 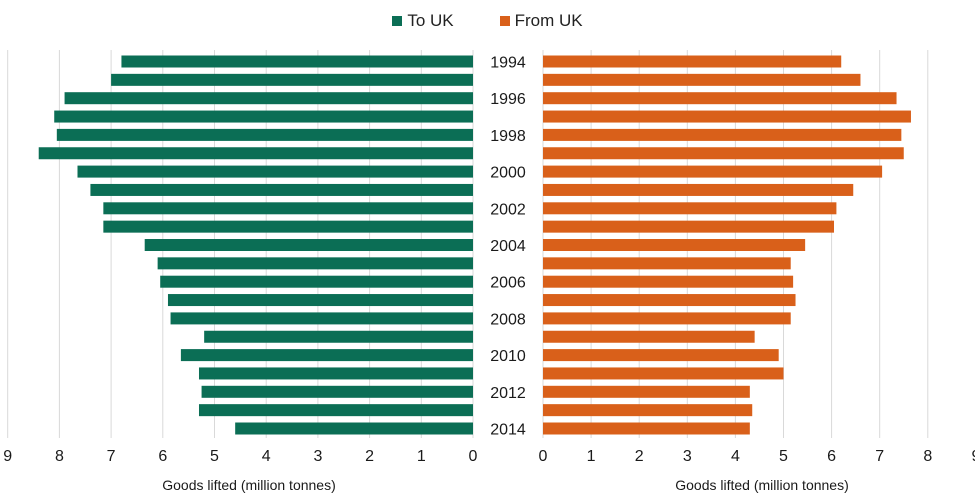 What do you see at coordinates (879, 456) in the screenshot?
I see `right-x-tick-label: 7` at bounding box center [879, 456].